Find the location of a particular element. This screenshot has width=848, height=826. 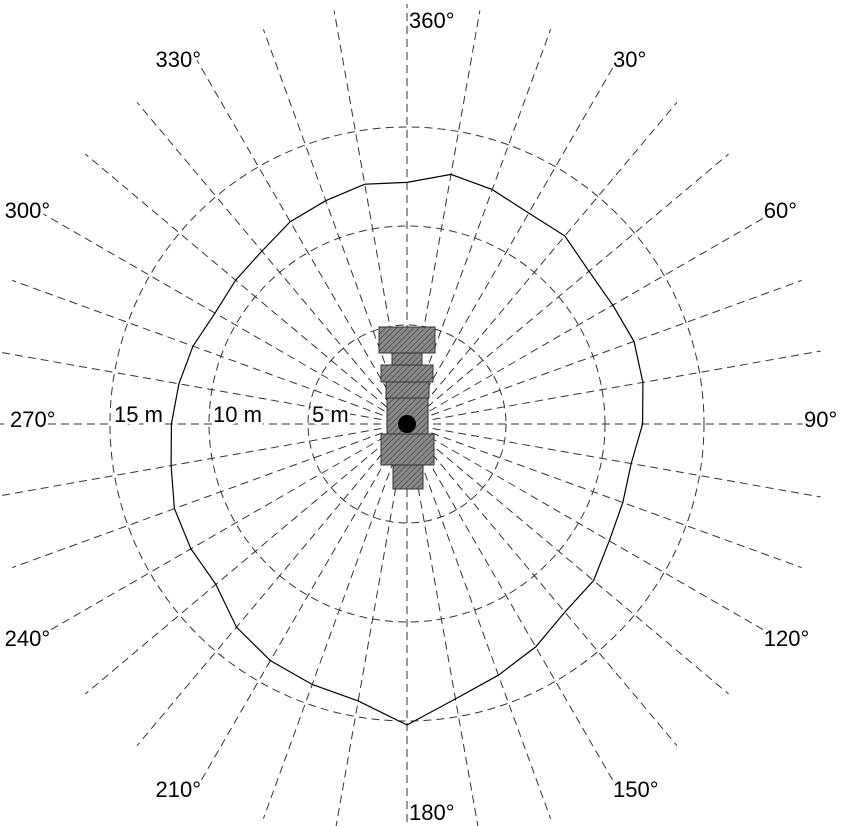

angle-label-30: 30° is located at coordinates (629, 59).